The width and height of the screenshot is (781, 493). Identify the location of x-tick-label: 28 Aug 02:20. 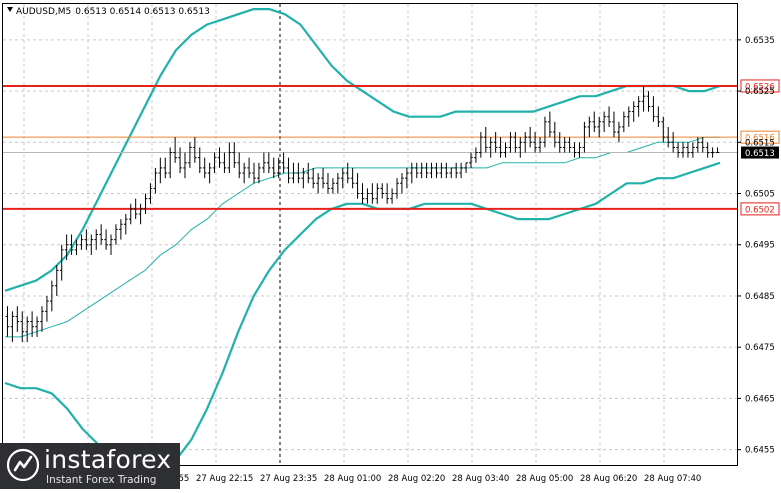
(416, 479).